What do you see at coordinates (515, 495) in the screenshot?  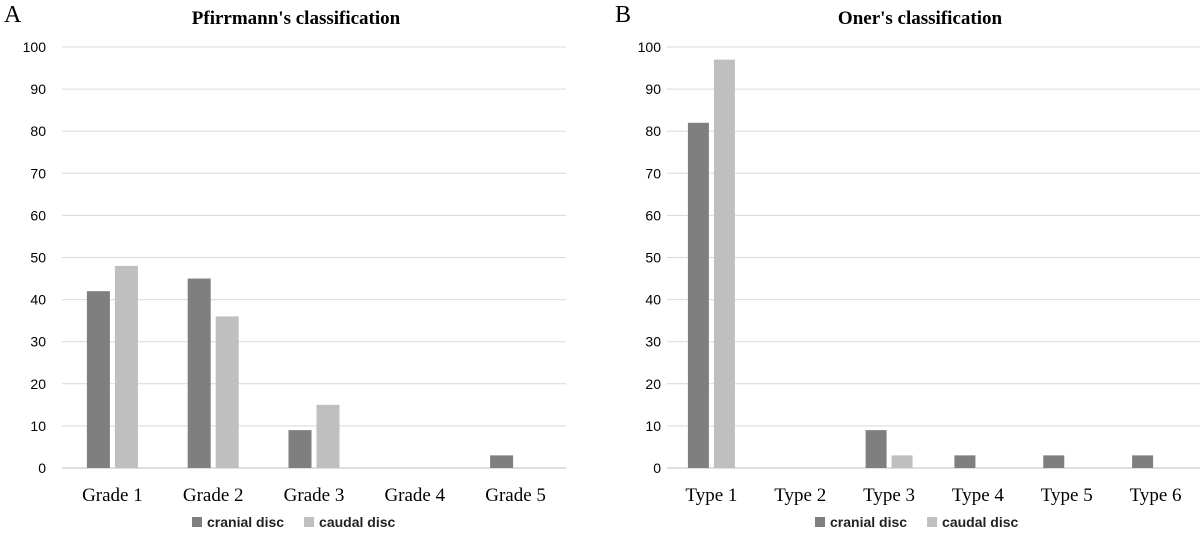 I see `x-tick-label: Grade 5` at bounding box center [515, 495].